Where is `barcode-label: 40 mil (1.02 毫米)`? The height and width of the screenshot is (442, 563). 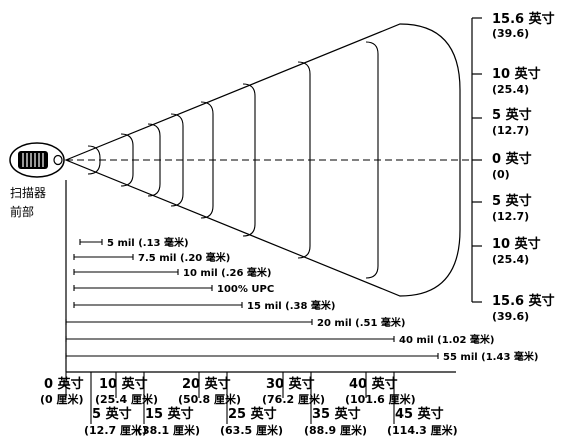
barcode-label: 40 mil (1.02 毫米) is located at coordinates (446, 339).